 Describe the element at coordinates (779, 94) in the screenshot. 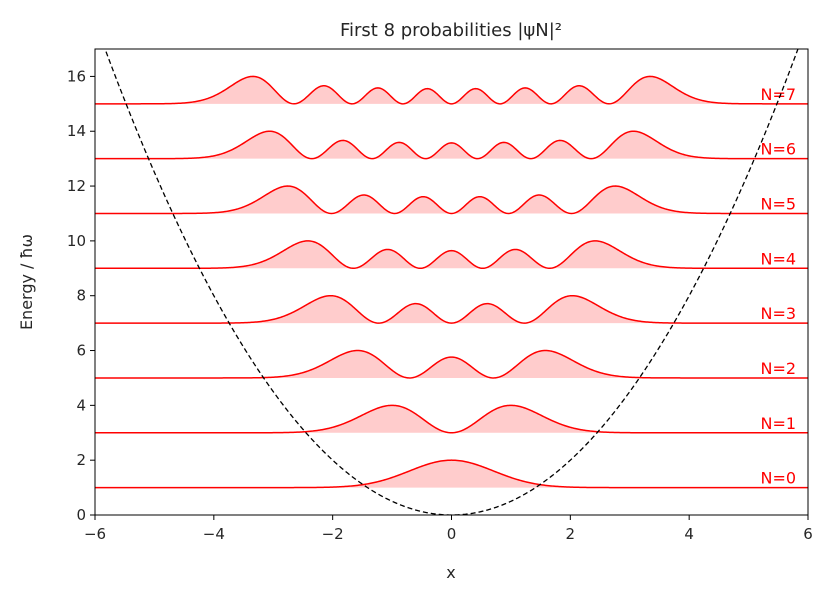

I see `level-label-7: N=7` at that location.